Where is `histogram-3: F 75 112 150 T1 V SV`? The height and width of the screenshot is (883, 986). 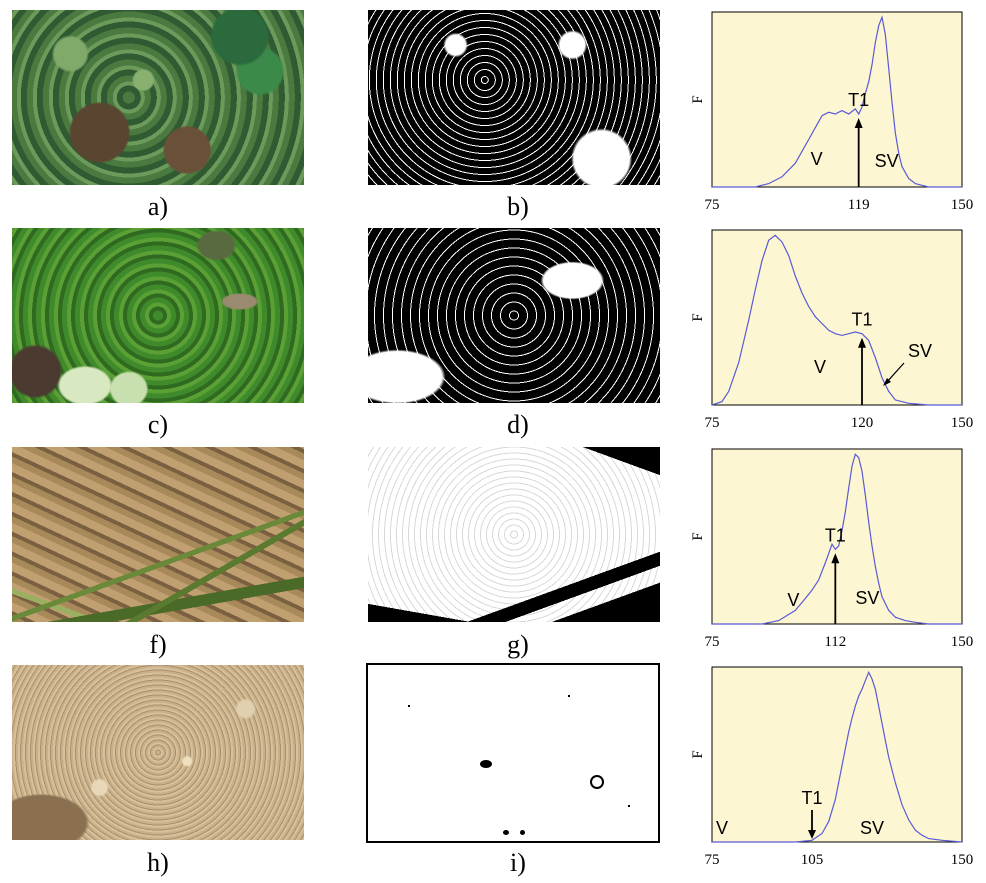 histogram-3: F 75 112 150 T1 V SV is located at coordinates (832, 549).